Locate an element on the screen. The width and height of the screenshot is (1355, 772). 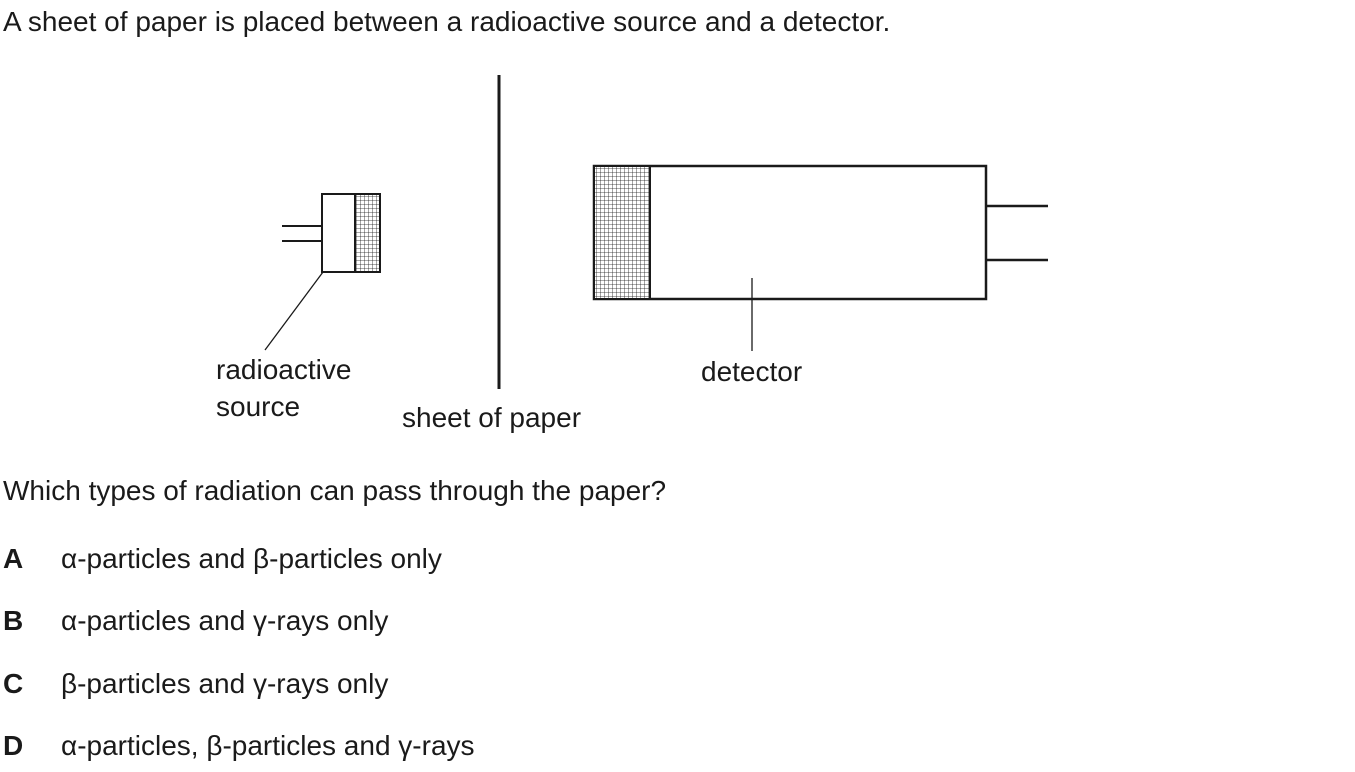
detector-body is located at coordinates (790, 232).